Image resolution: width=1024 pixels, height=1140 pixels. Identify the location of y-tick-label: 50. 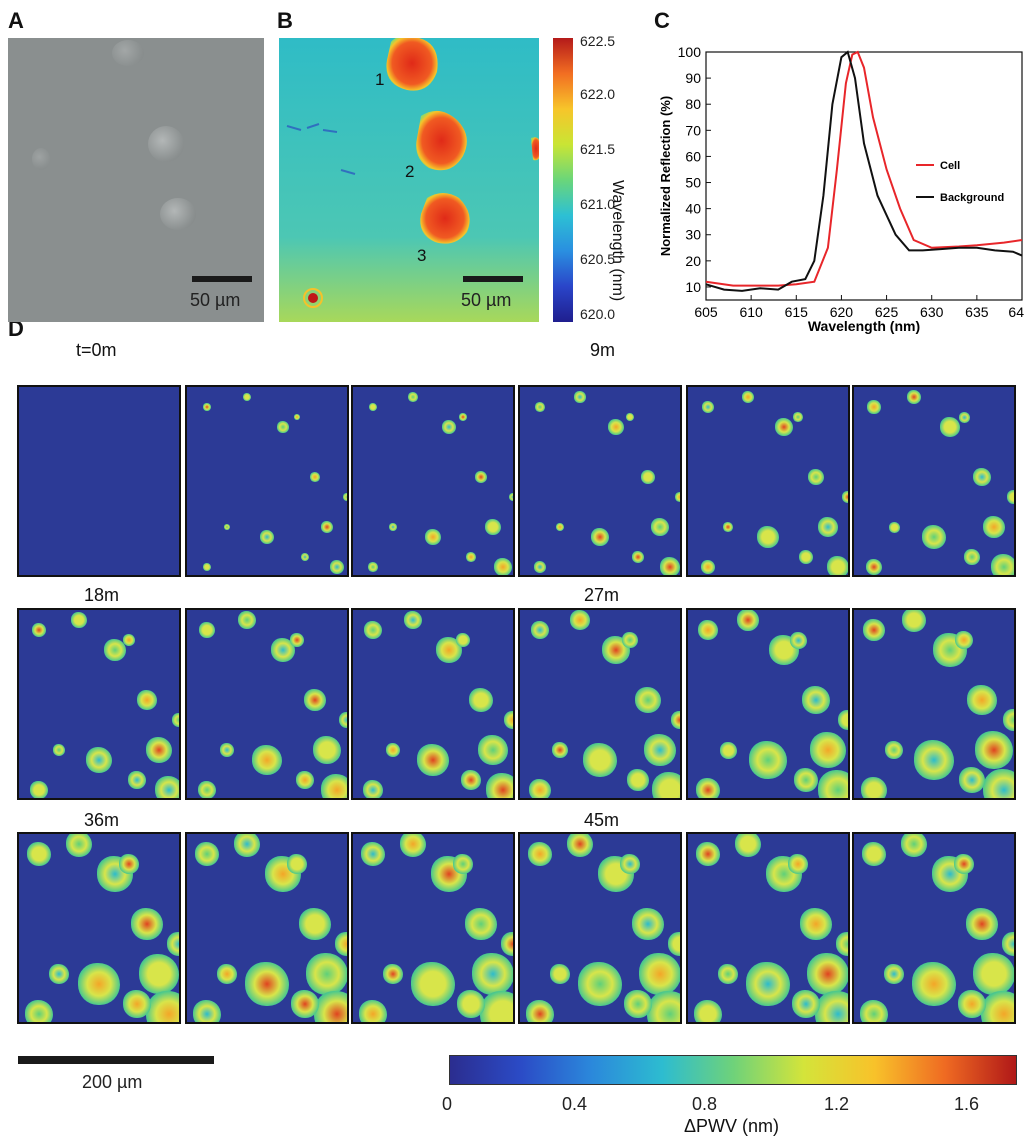
(693, 183).